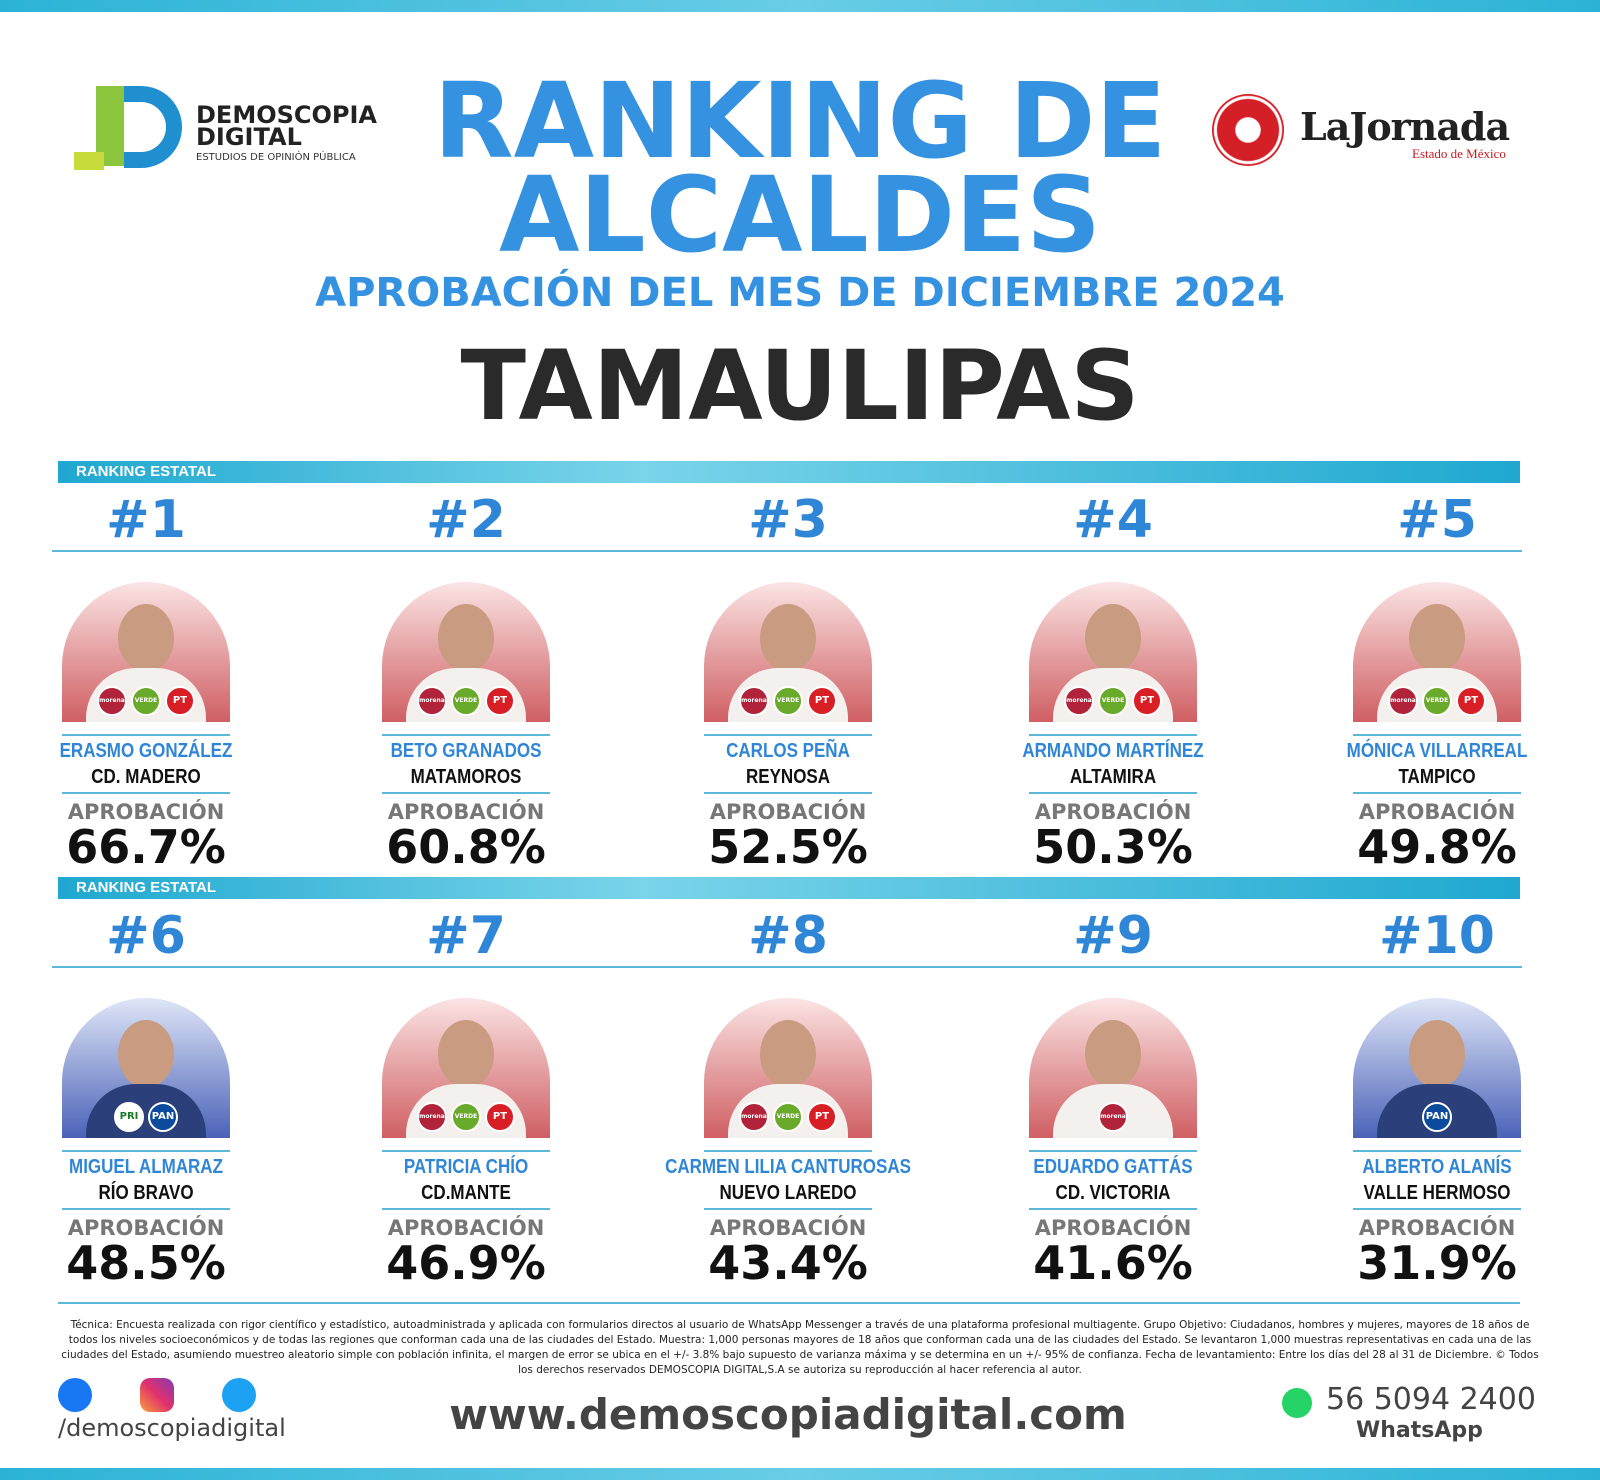 The image size is (1600, 1480). What do you see at coordinates (1113, 751) in the screenshot?
I see `mayor-name: ARMANDO MARTÍNEZ` at bounding box center [1113, 751].